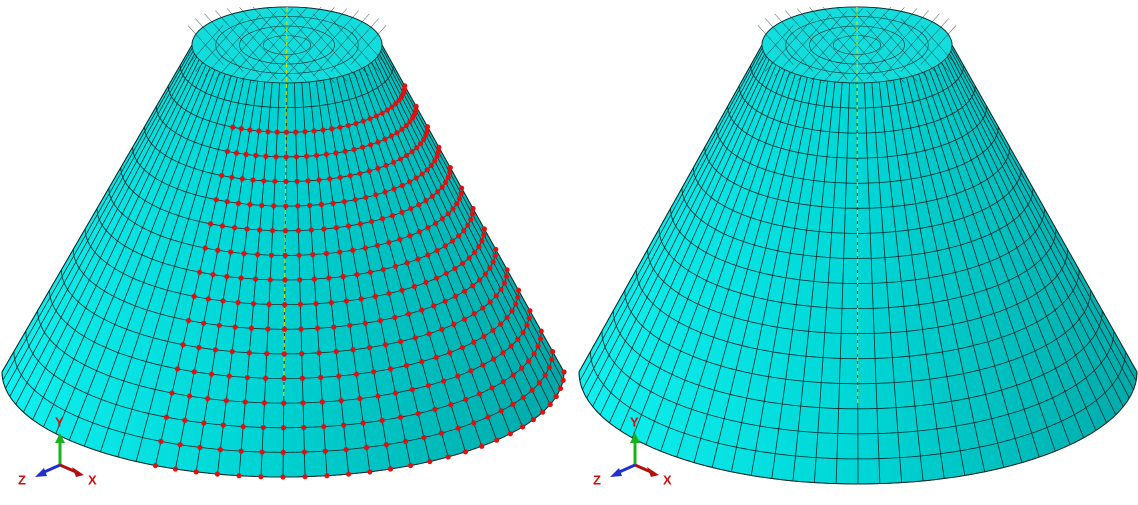  I want to click on triad: Y Z X, so click(57, 450).